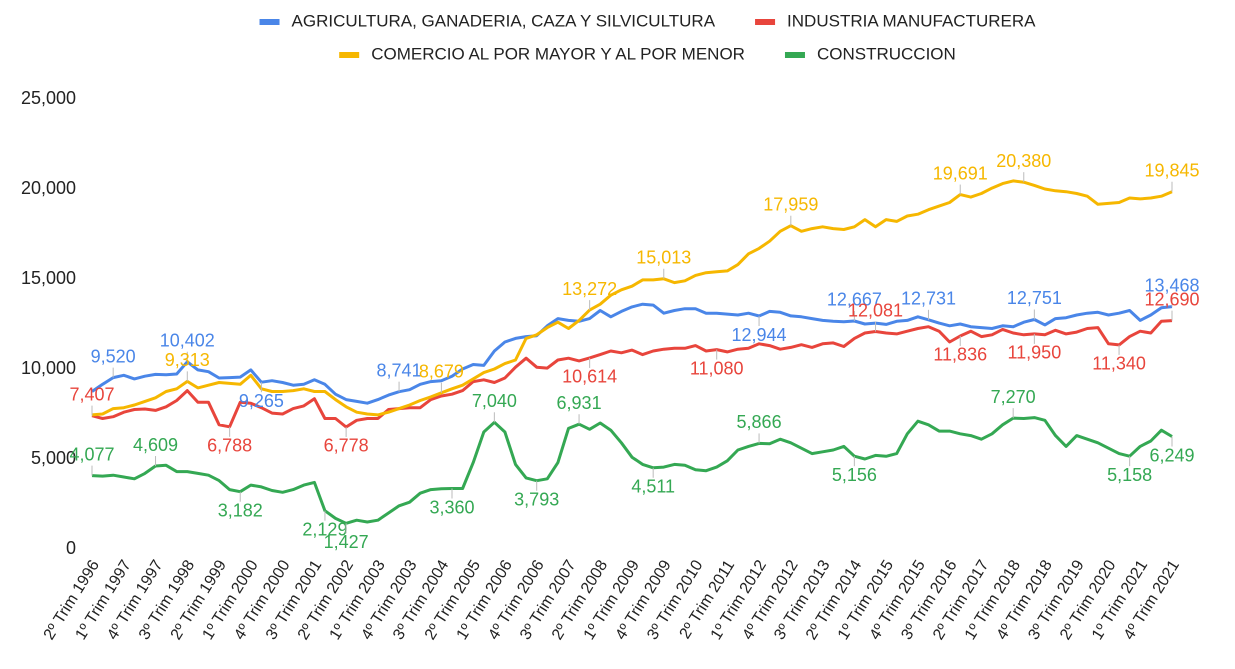  Describe the element at coordinates (346, 542) in the screenshot. I see `data-label: 1,427` at that location.